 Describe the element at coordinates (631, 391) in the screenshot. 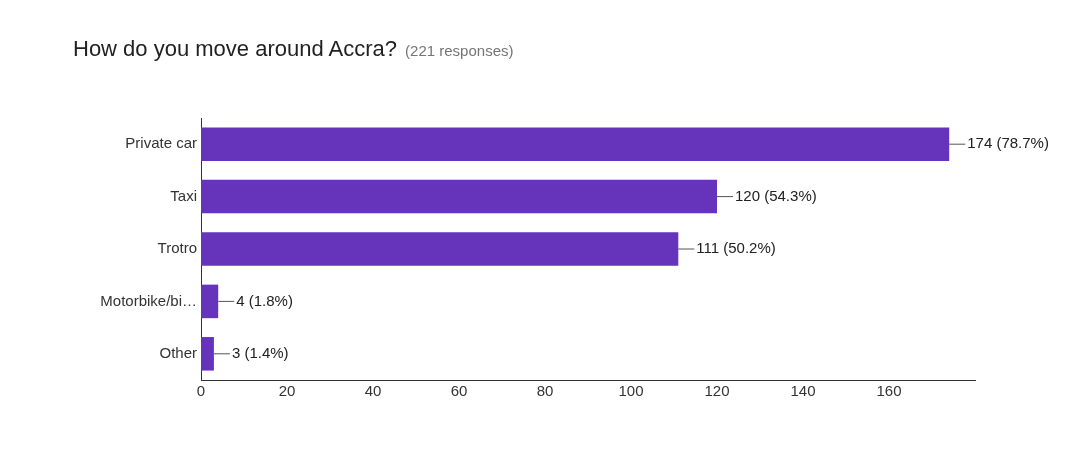

I see `x-tick-label: 100` at that location.